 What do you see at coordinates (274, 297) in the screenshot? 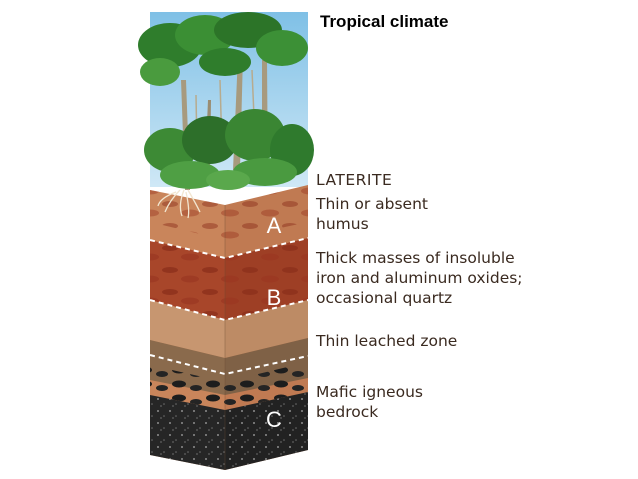
I see `horizon-letter-b: B` at bounding box center [274, 297].